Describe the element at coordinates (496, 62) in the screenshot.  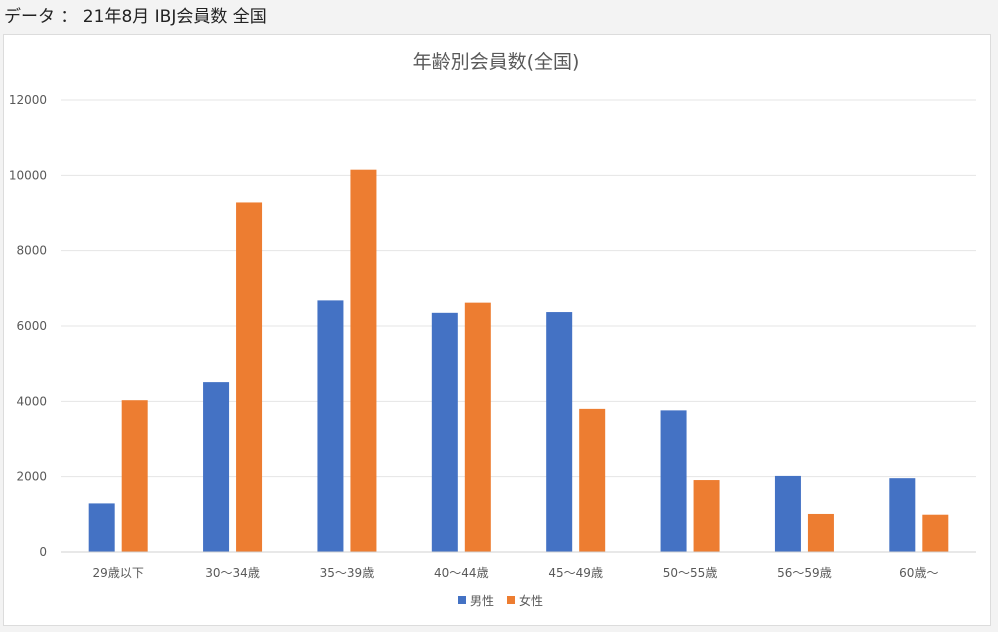
I see `chart-title: 年齢別会員数(全国)` at that location.